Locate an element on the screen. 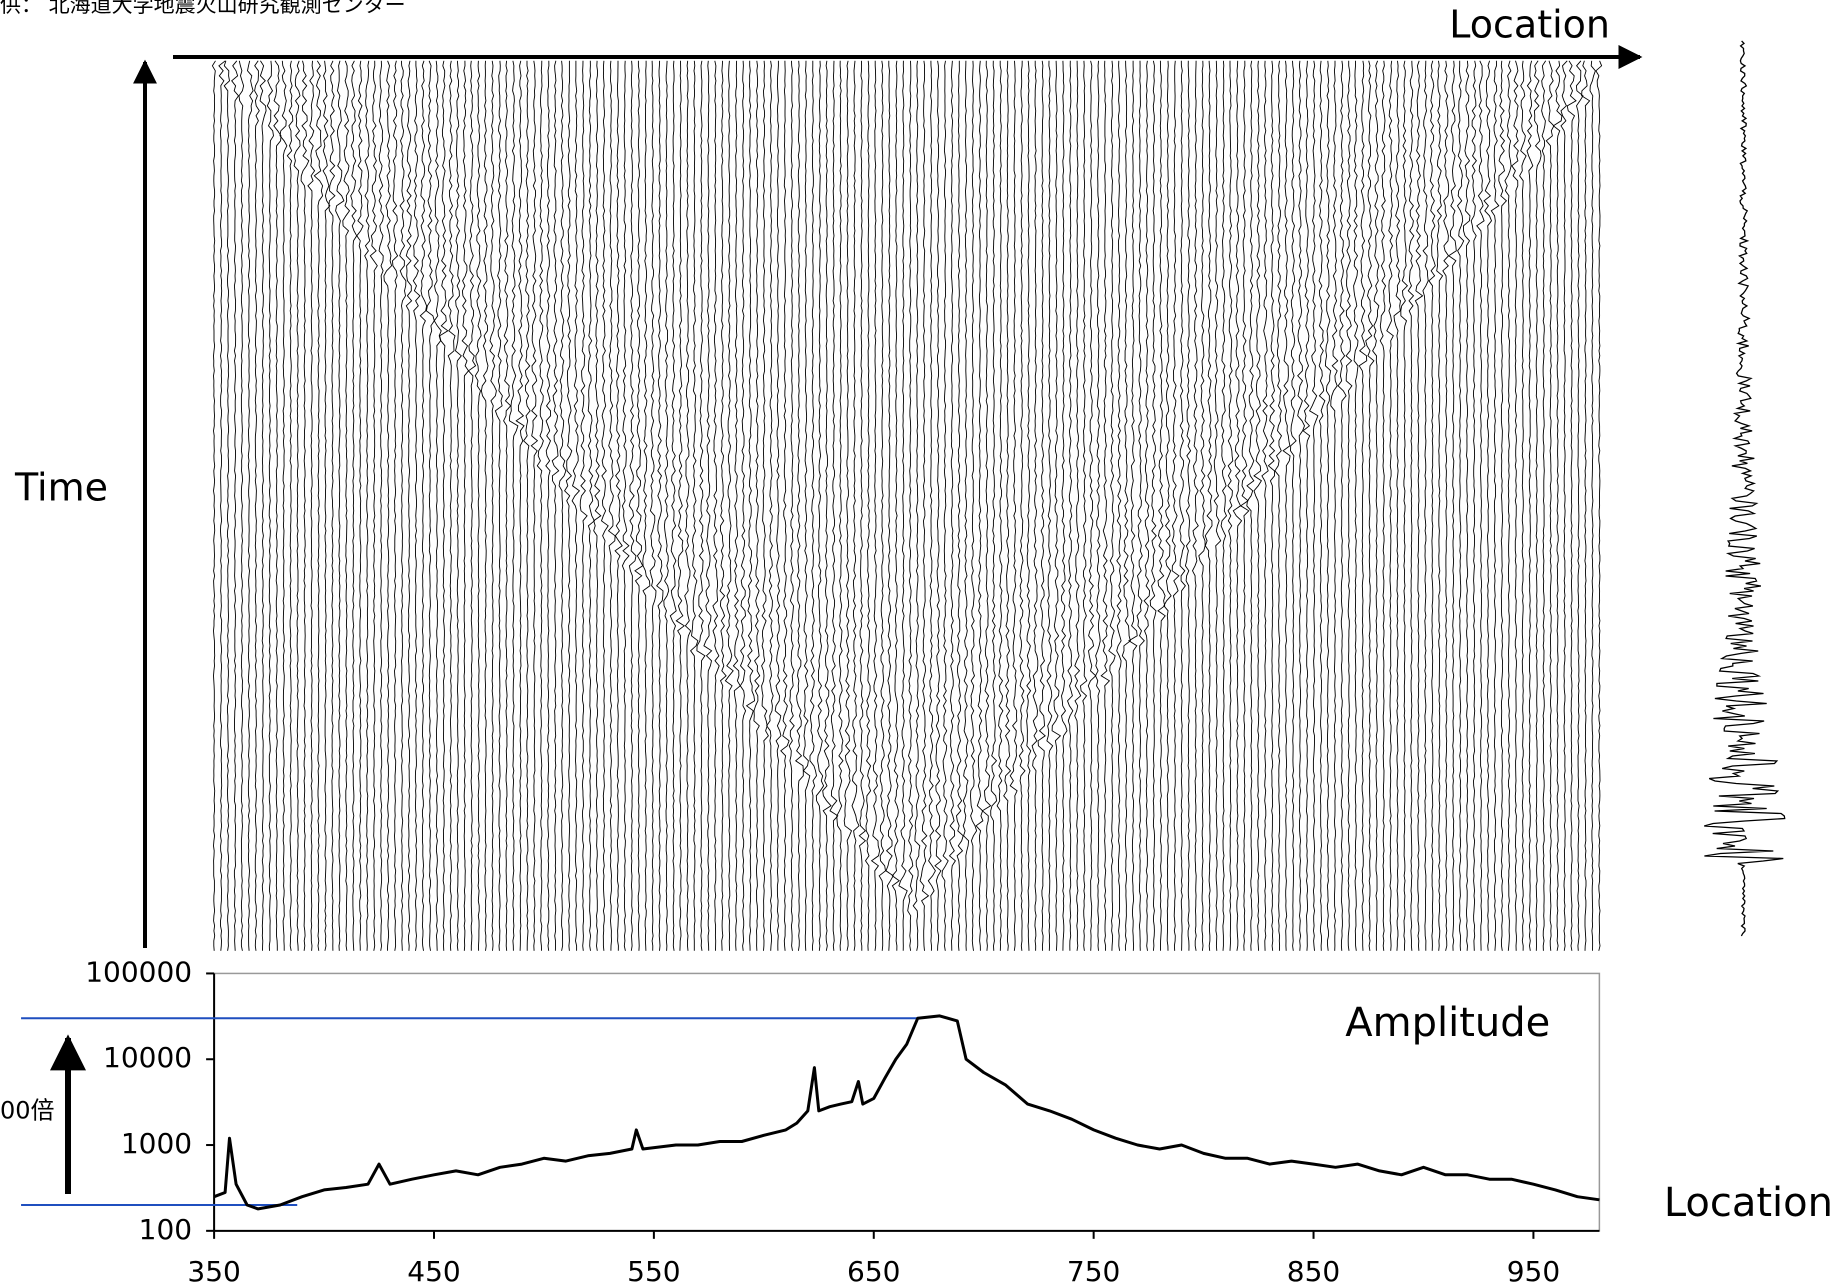 The height and width of the screenshot is (1288, 1839). x-tick-label: 950 is located at coordinates (1533, 1271).